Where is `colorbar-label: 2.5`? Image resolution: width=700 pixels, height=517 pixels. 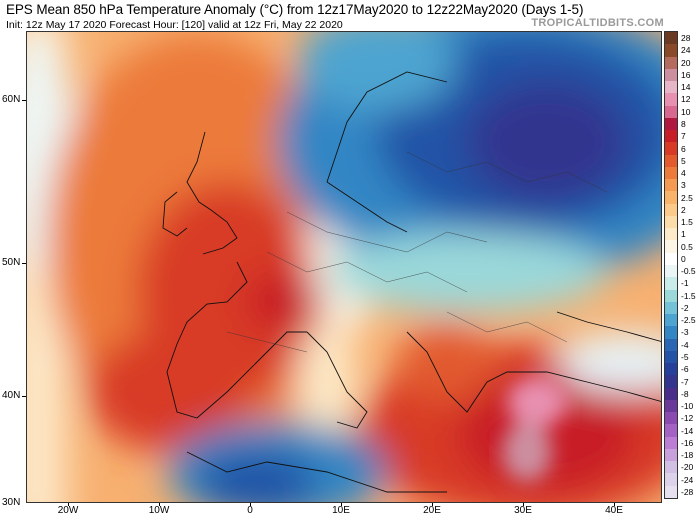 colorbar-label: 2.5 is located at coordinates (687, 197).